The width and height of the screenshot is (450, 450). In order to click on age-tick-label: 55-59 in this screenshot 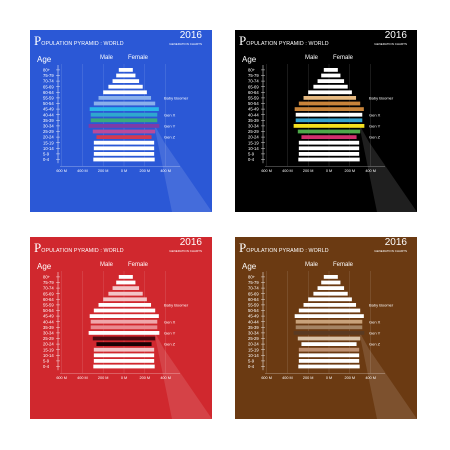, I will do `click(253, 305)`.